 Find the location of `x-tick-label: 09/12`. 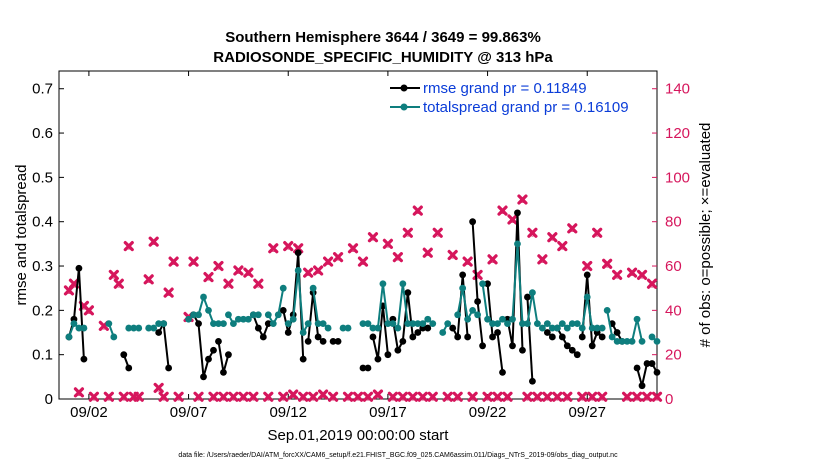

x-tick-label: 09/12 is located at coordinates (288, 412).